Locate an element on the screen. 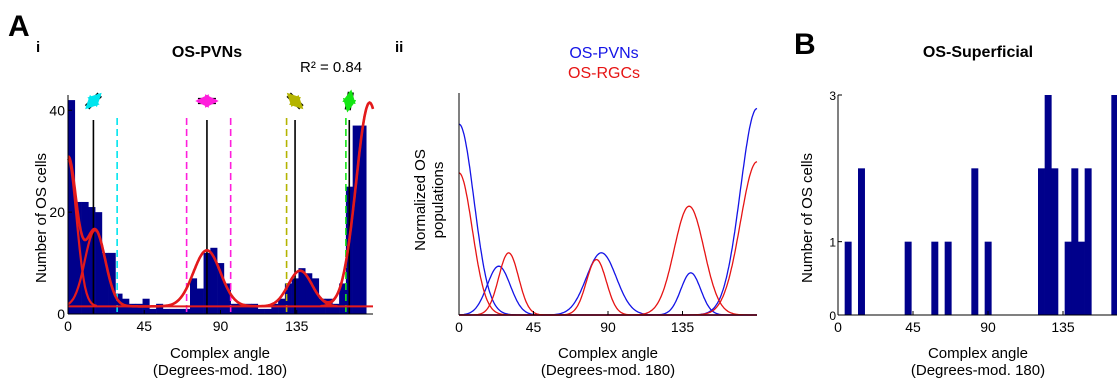 This screenshot has height=380, width=1117. panel-aii-ylabel-line1: Normalized OS is located at coordinates (420, 200).